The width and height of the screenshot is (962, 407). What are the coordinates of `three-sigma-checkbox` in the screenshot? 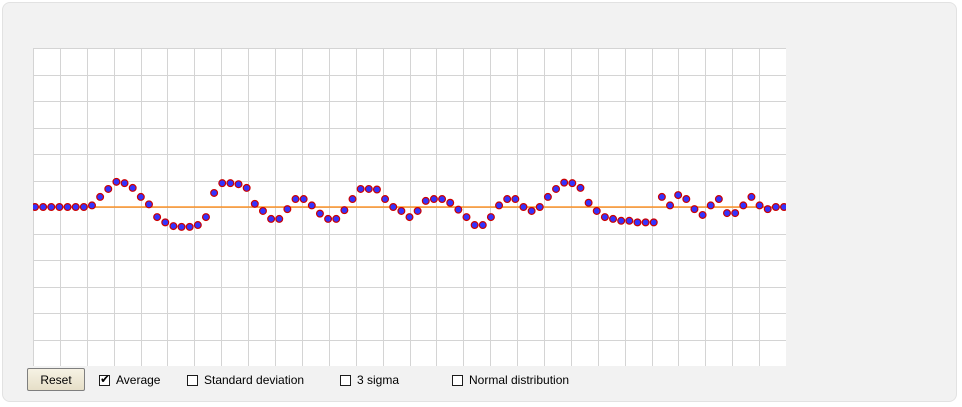 It's located at (345, 380).